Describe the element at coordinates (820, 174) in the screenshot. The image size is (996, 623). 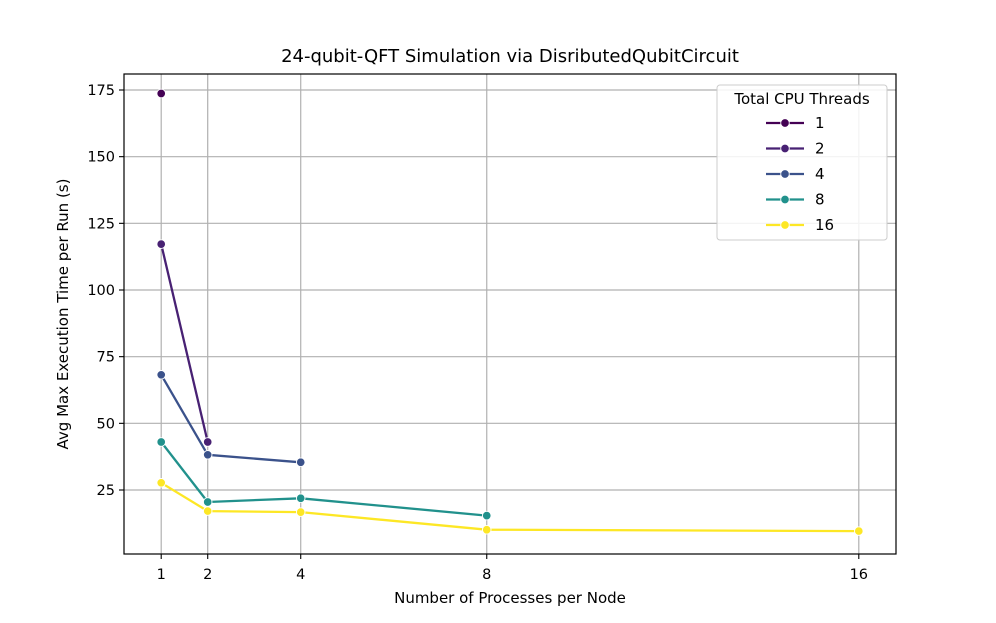
I see `legend-label: 4` at that location.